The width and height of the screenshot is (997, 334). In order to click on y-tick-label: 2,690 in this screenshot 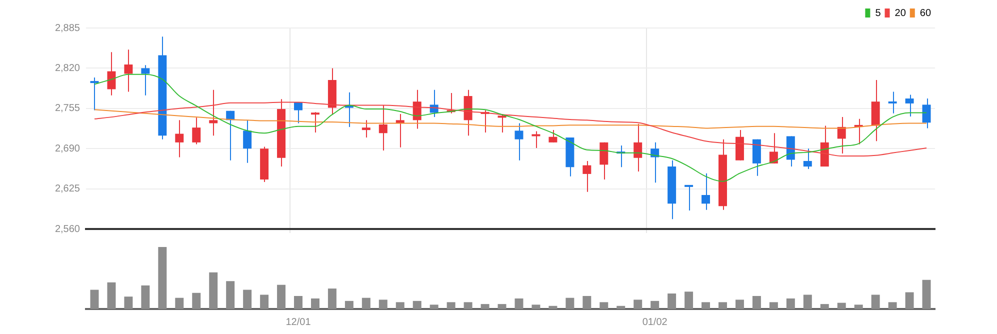, I will do `click(67, 148)`.